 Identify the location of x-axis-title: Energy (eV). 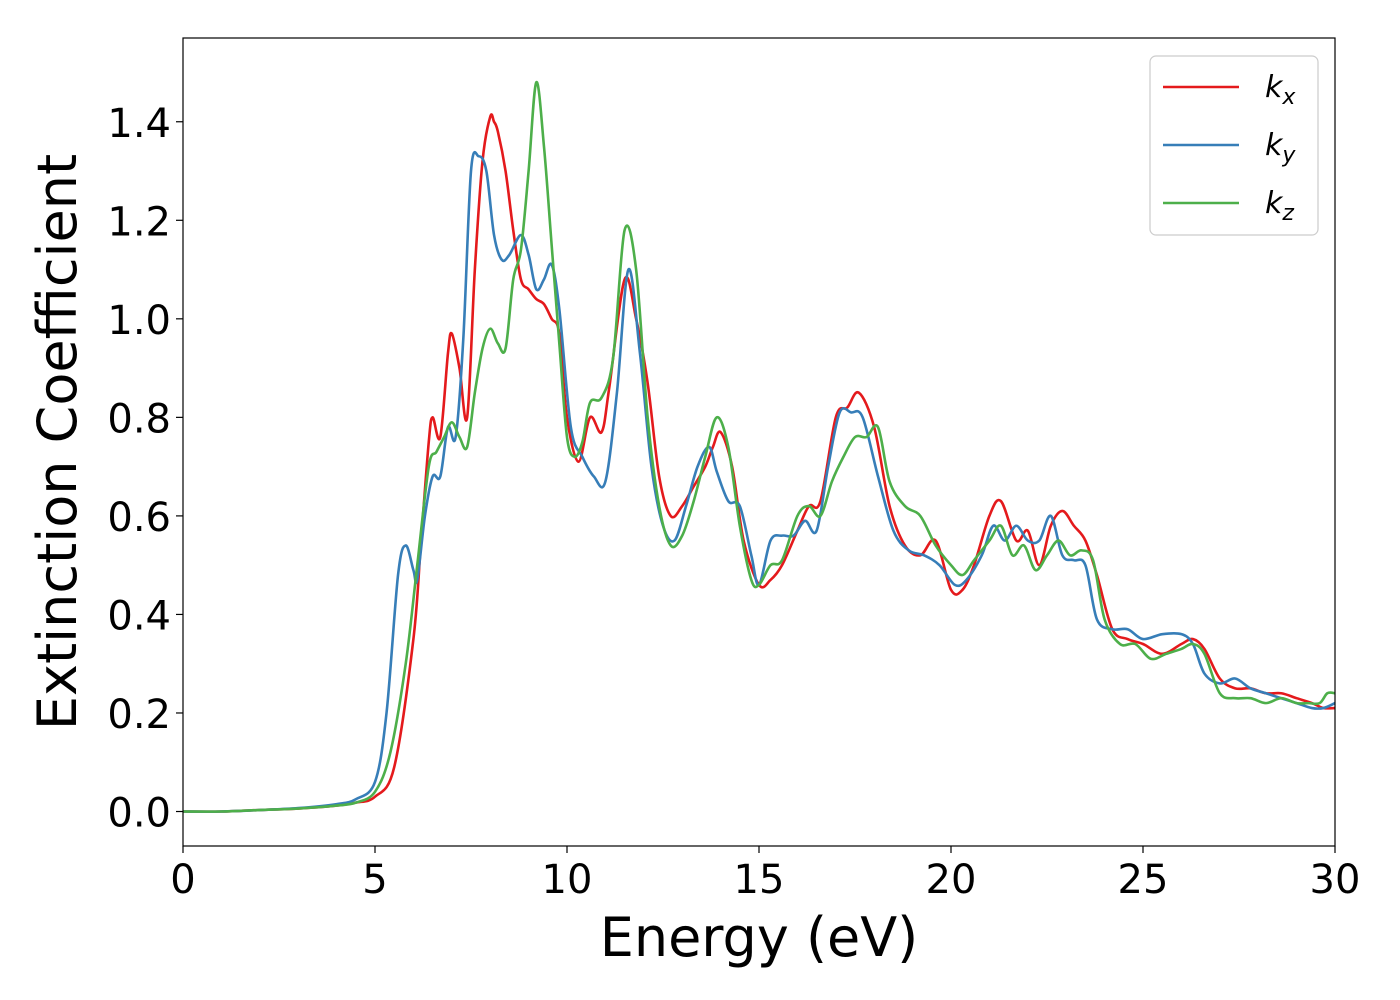
(759, 937).